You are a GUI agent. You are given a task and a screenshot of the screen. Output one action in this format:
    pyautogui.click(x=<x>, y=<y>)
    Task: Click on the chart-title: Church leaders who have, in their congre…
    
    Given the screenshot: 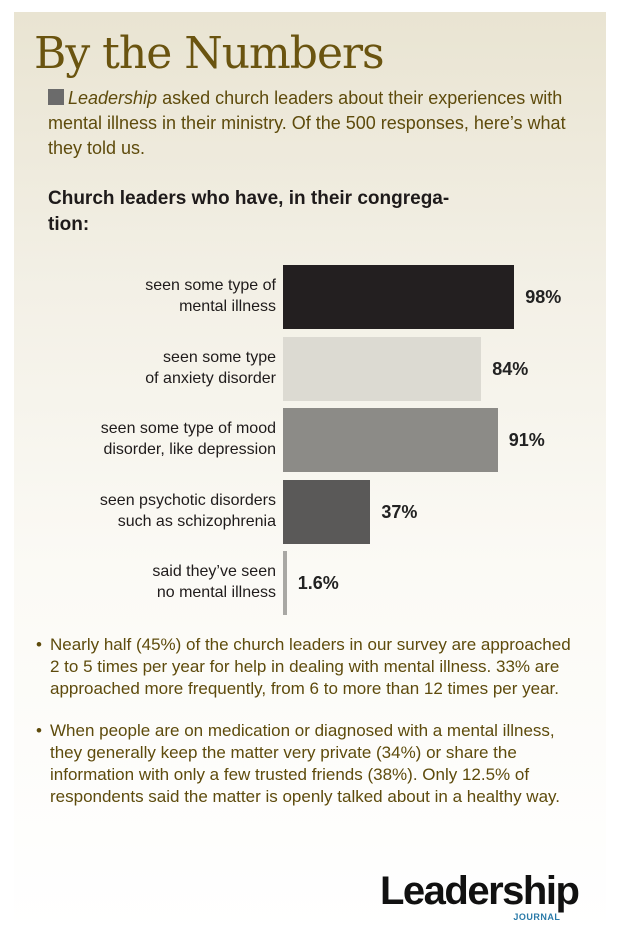 What is the action you would take?
    pyautogui.click(x=308, y=212)
    